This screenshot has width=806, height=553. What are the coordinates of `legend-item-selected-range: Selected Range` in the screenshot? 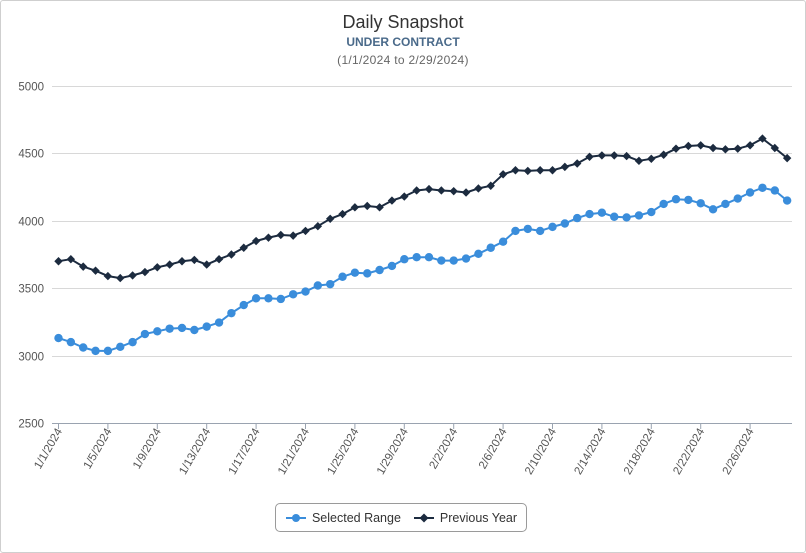 It's located at (343, 518).